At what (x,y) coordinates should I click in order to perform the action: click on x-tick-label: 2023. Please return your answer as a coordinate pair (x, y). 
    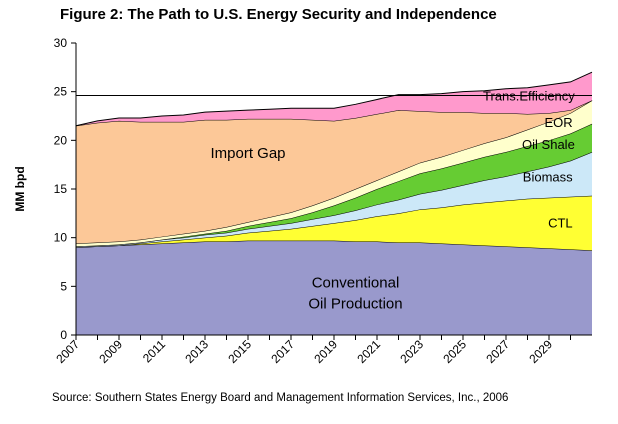
    Looking at the image, I should click on (411, 351).